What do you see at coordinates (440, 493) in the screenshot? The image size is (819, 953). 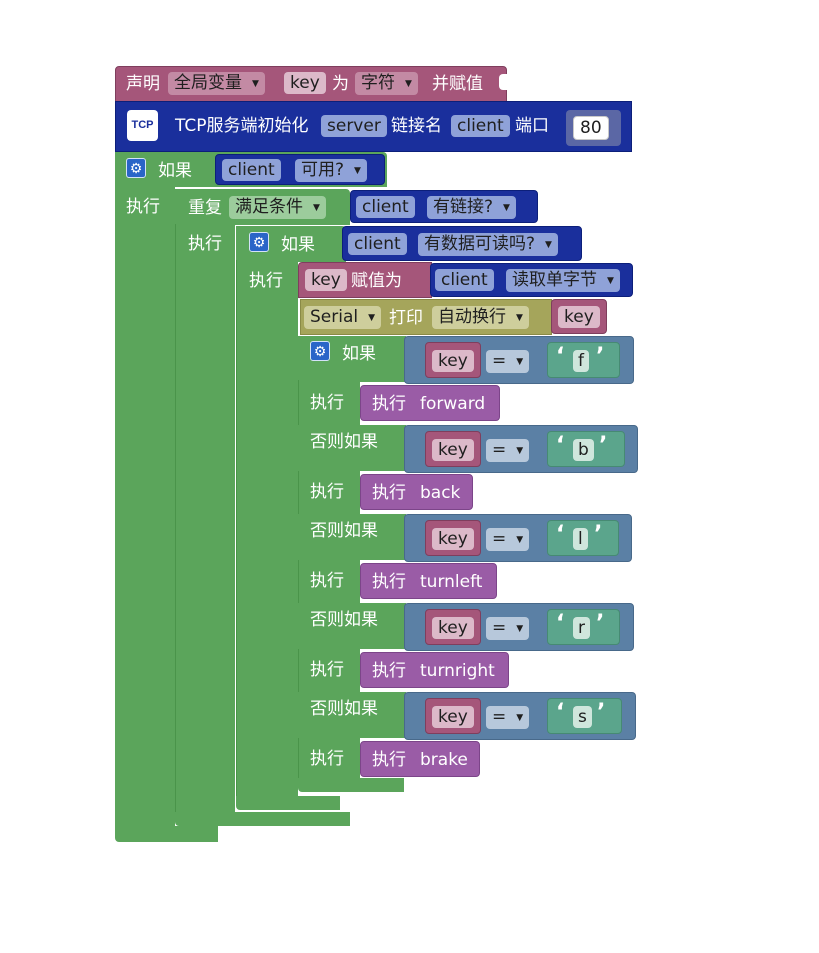 I see `procedure-name: back` at bounding box center [440, 493].